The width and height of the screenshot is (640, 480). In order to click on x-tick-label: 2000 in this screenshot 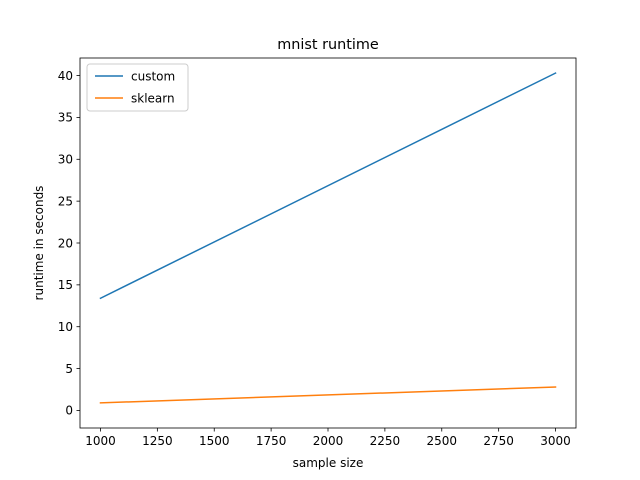, I will do `click(328, 441)`.